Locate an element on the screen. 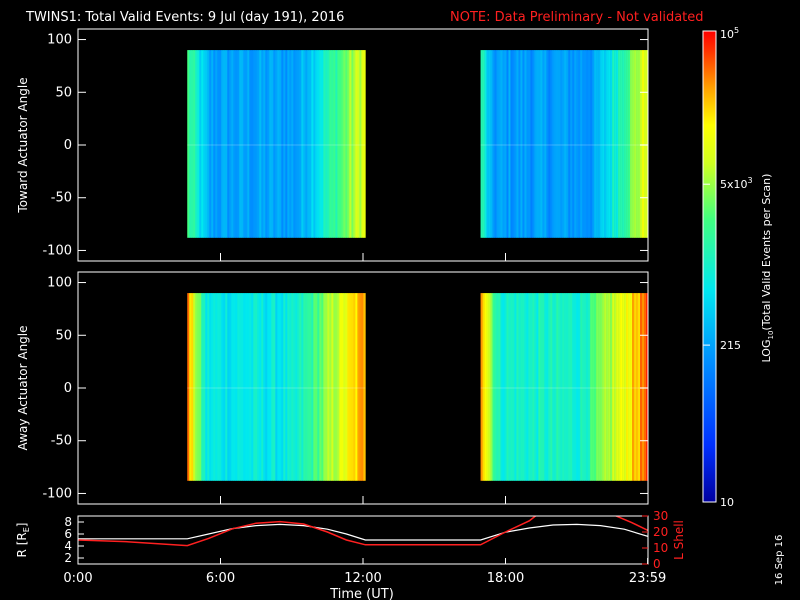 The width and height of the screenshot is (800, 600). colorbar-tick-label: 5x10³ is located at coordinates (736, 183).